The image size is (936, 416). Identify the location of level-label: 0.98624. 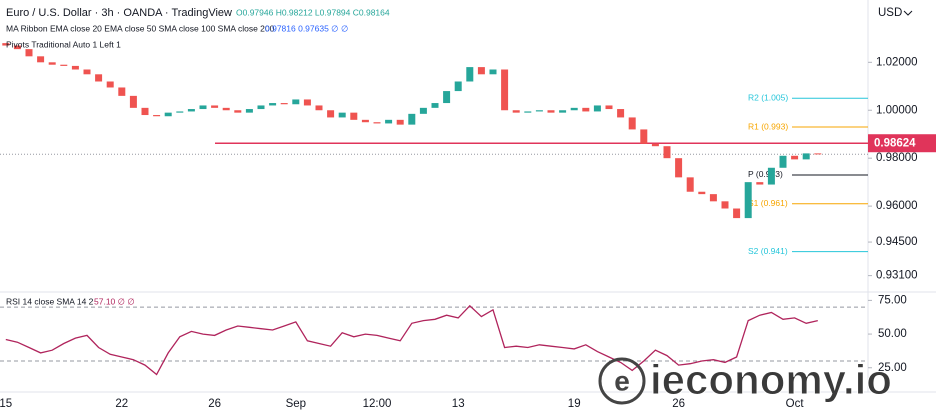
(895, 143).